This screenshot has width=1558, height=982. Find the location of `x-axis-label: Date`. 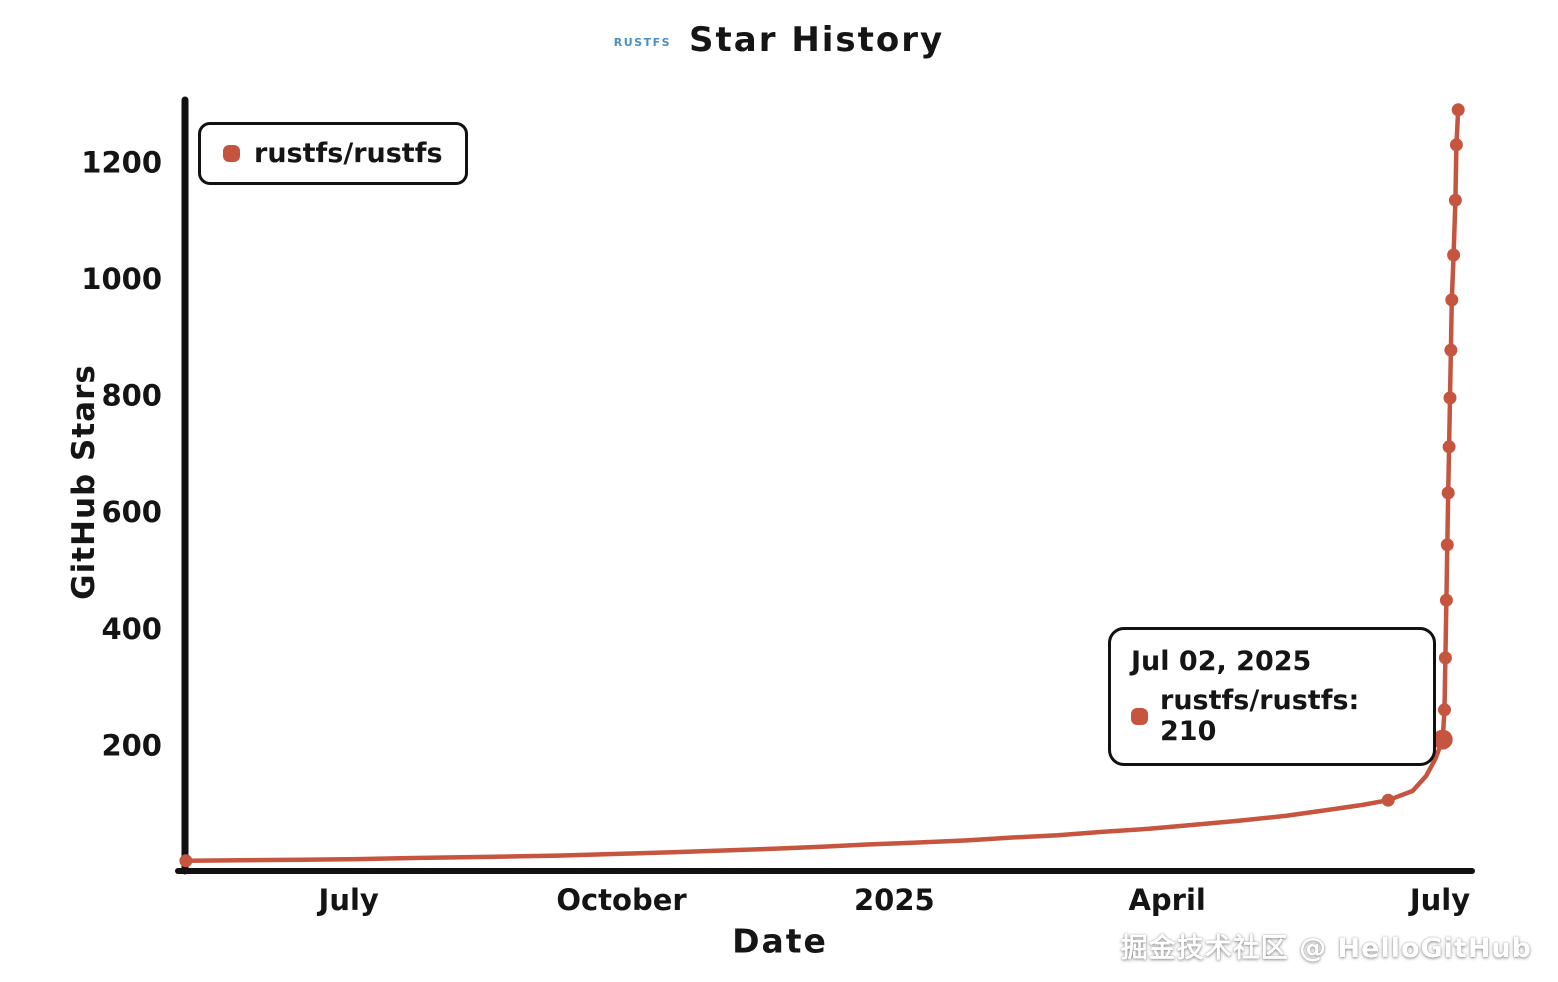

x-axis-label: Date is located at coordinates (780, 941).